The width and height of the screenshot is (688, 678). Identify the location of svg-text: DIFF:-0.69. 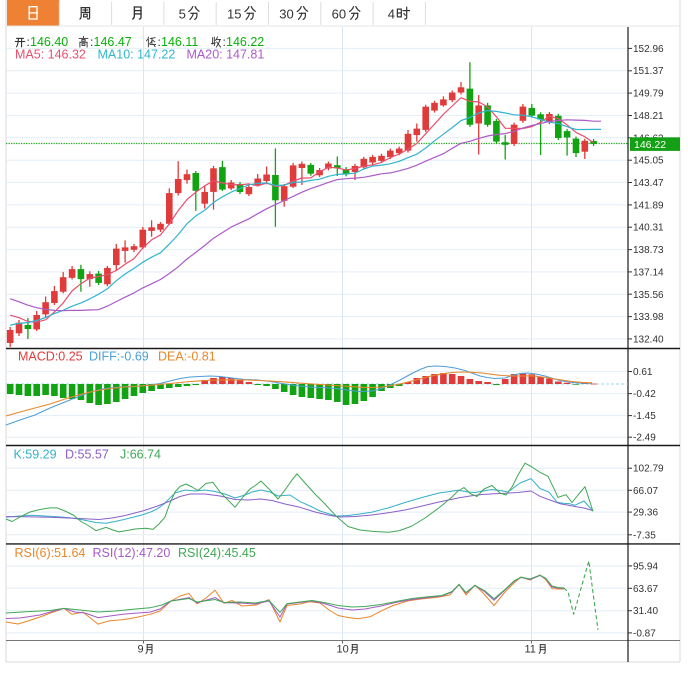
(119, 357).